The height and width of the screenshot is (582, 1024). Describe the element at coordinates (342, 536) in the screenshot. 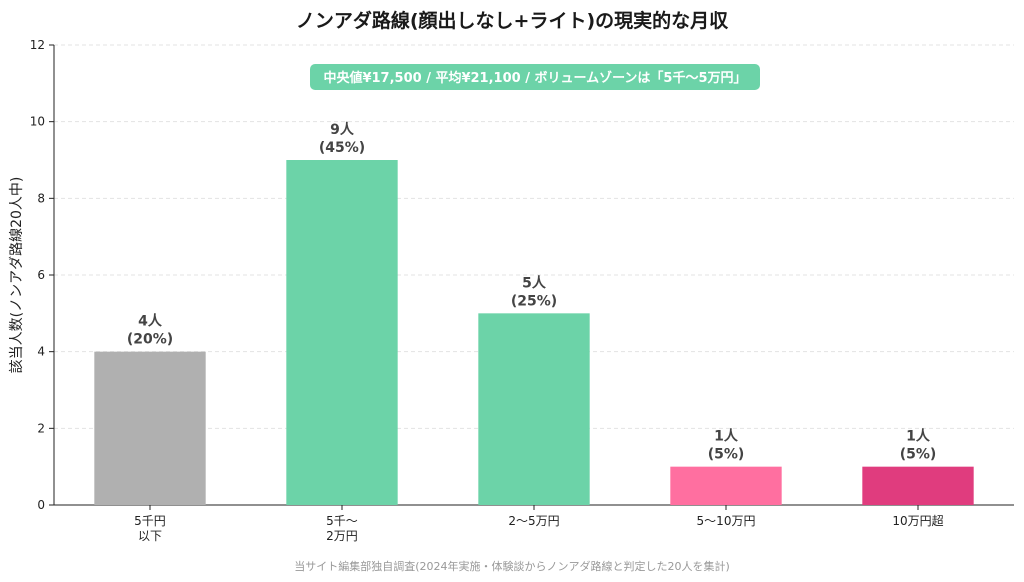

I see `x-tick-label: 2万円` at that location.